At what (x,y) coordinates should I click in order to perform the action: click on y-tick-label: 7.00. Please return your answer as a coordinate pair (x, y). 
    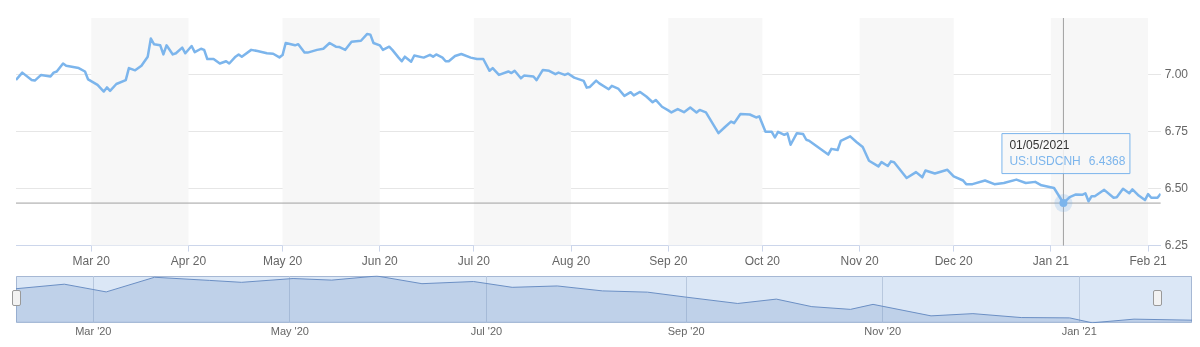
    Looking at the image, I should click on (1176, 74).